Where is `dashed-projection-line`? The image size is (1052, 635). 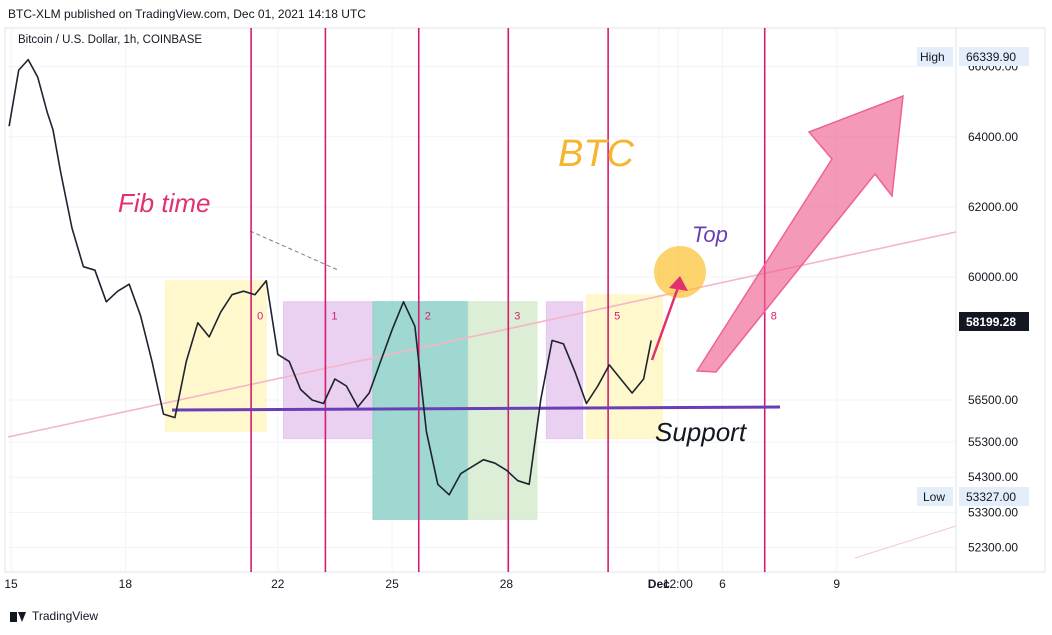
dashed-projection-line is located at coordinates (294, 250).